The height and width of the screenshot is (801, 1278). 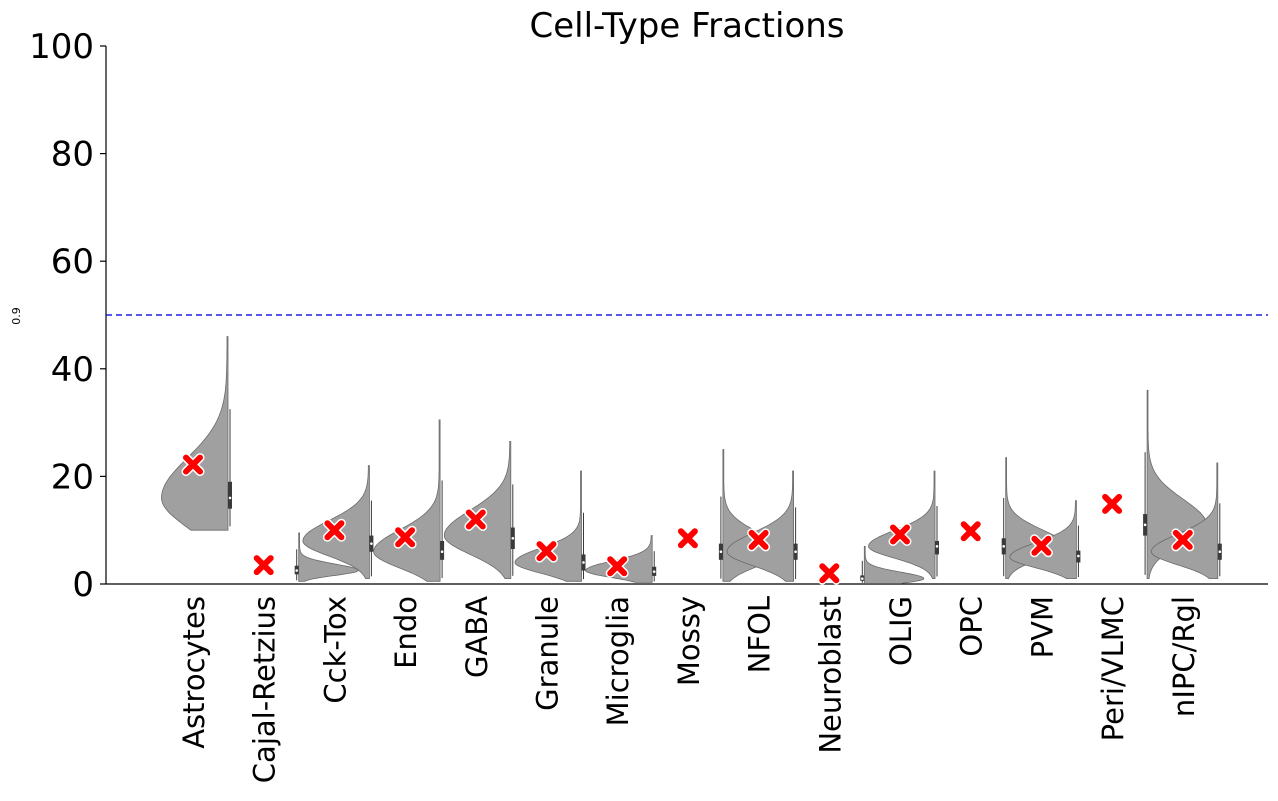 I want to click on x-tick-label: Neuroblast, so click(x=830, y=675).